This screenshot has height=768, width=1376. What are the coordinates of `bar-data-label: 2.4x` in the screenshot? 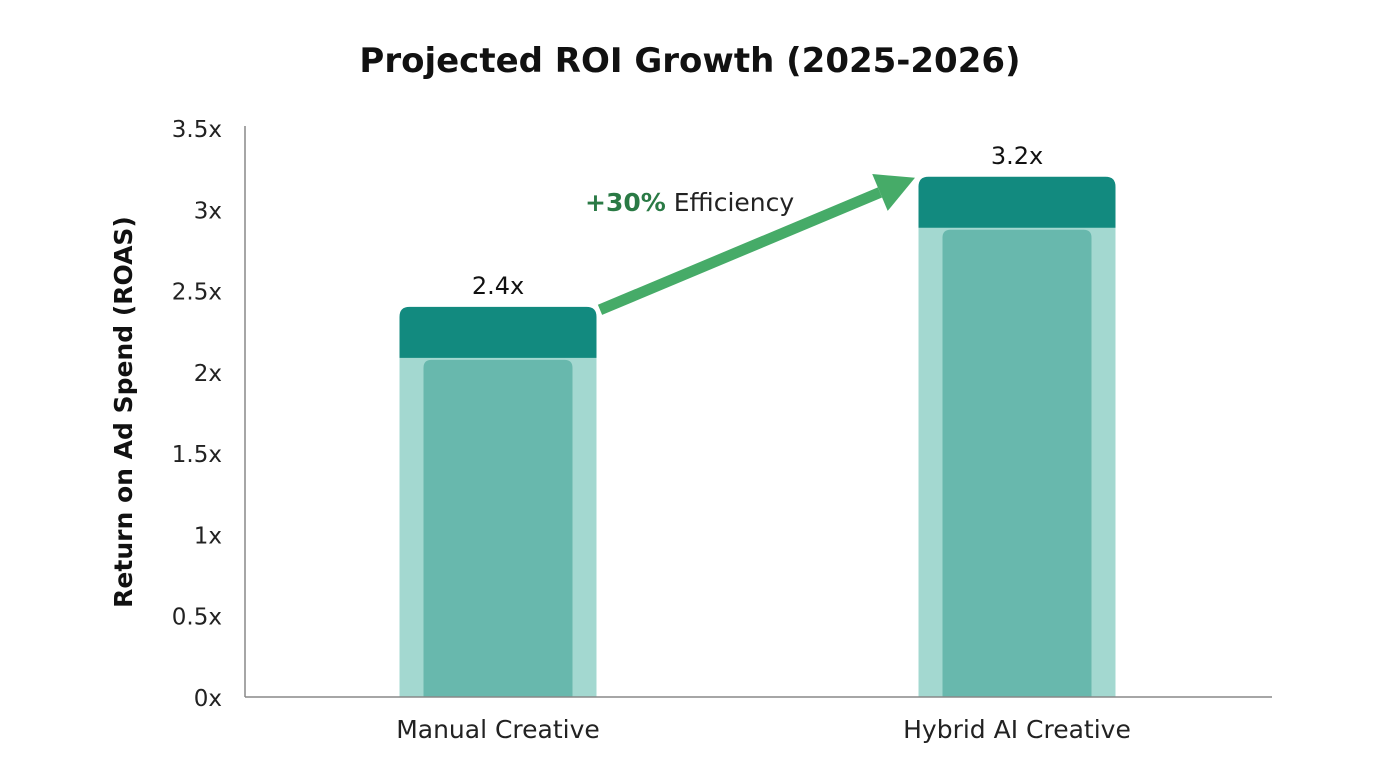 It's located at (498, 286).